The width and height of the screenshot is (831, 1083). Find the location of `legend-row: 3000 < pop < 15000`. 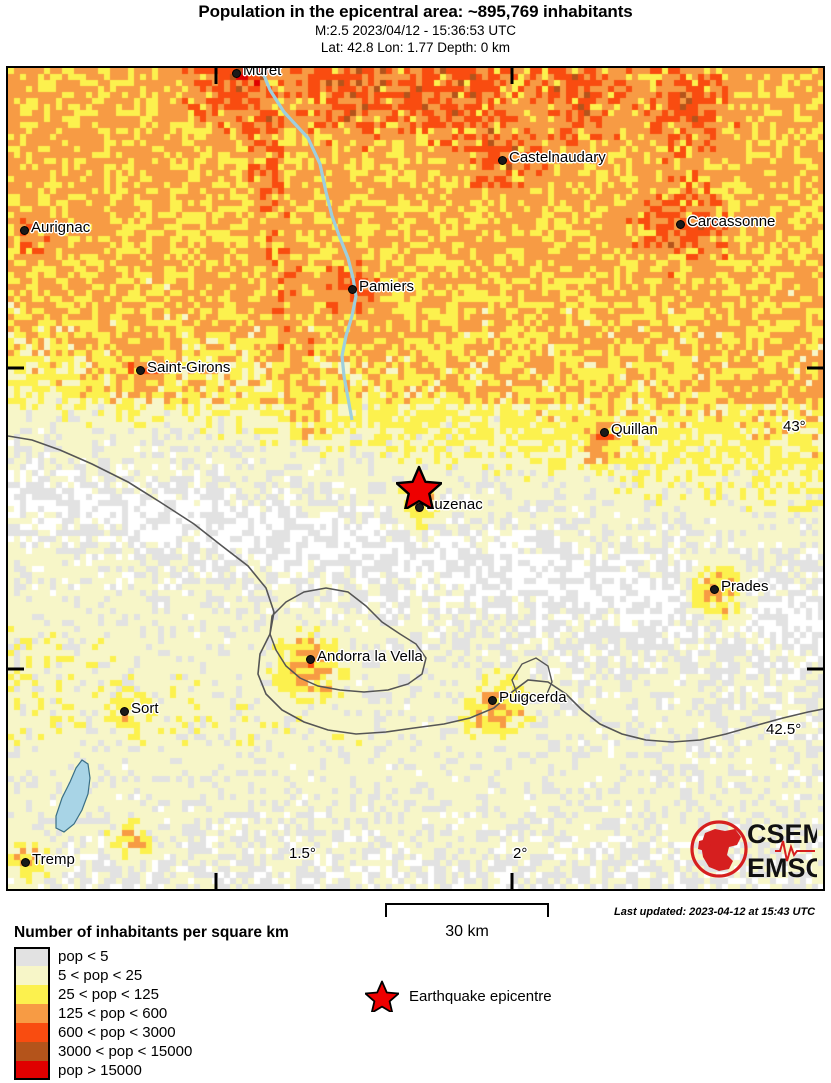

legend-row: 3000 < pop < 15000 is located at coordinates (184, 1051).